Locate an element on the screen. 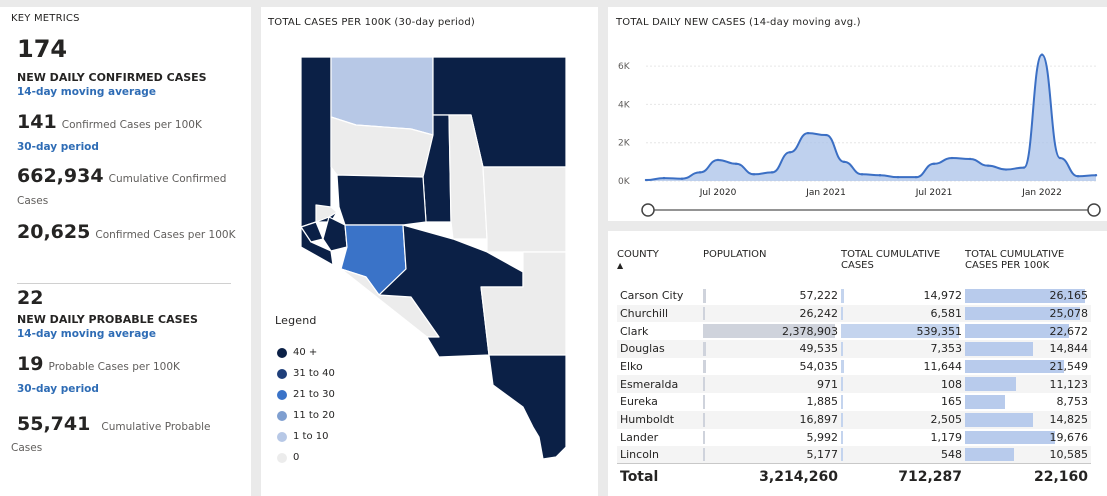  table-row: Lincoln 5,177 548 10,585 is located at coordinates (854, 455).